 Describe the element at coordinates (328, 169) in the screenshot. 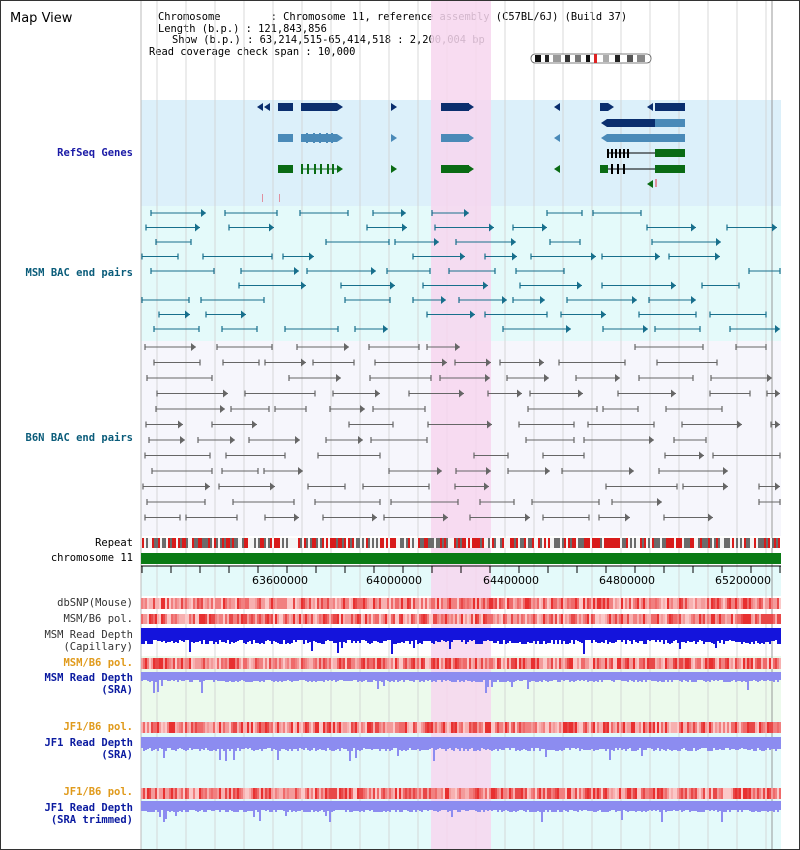

I see `gene-exon` at that location.